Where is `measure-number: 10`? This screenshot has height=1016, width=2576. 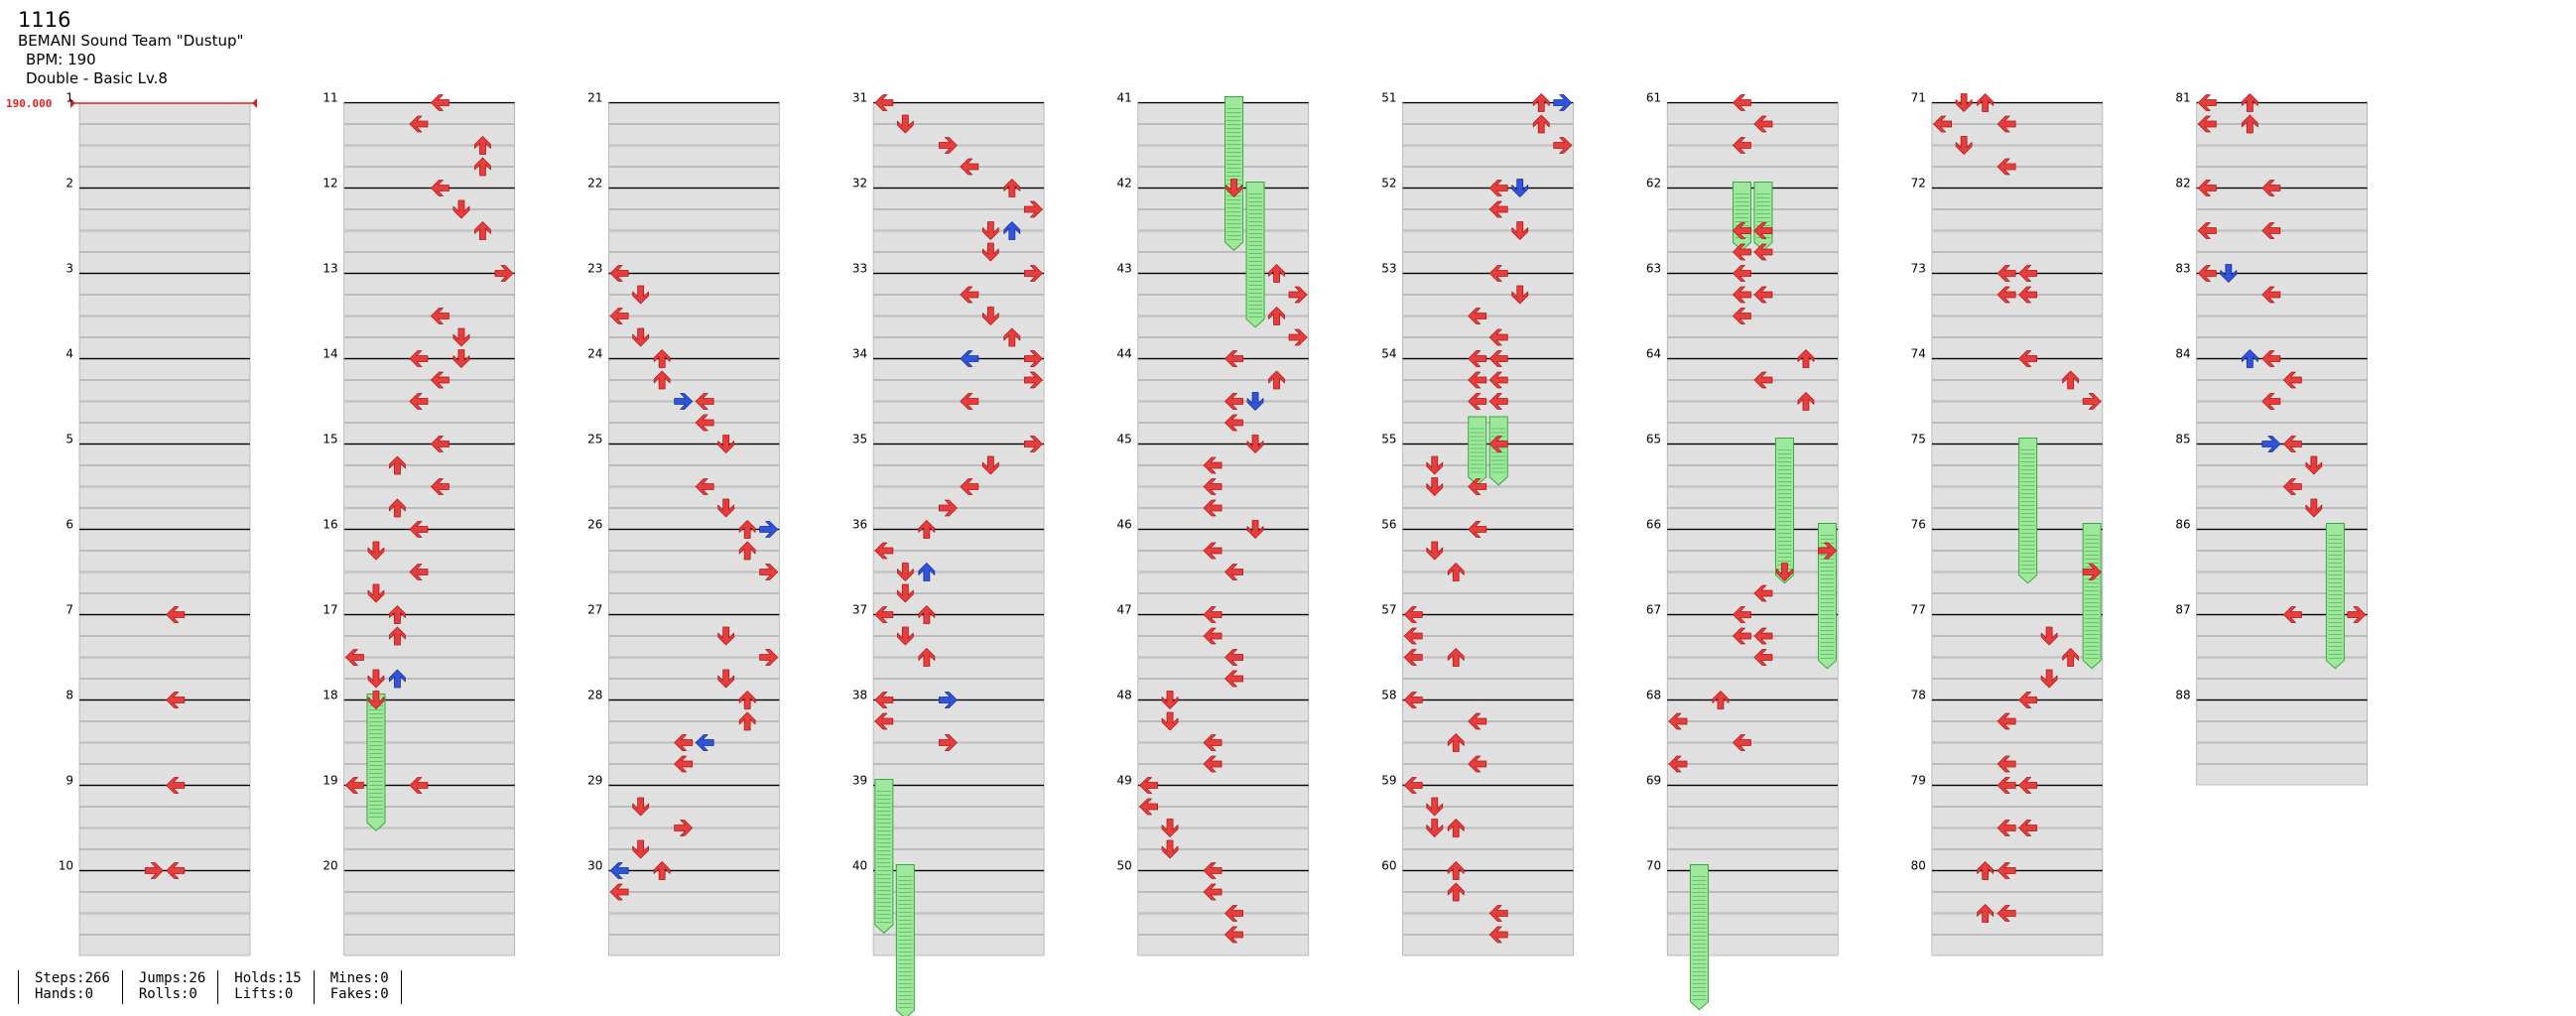
measure-number: 10 is located at coordinates (66, 866).